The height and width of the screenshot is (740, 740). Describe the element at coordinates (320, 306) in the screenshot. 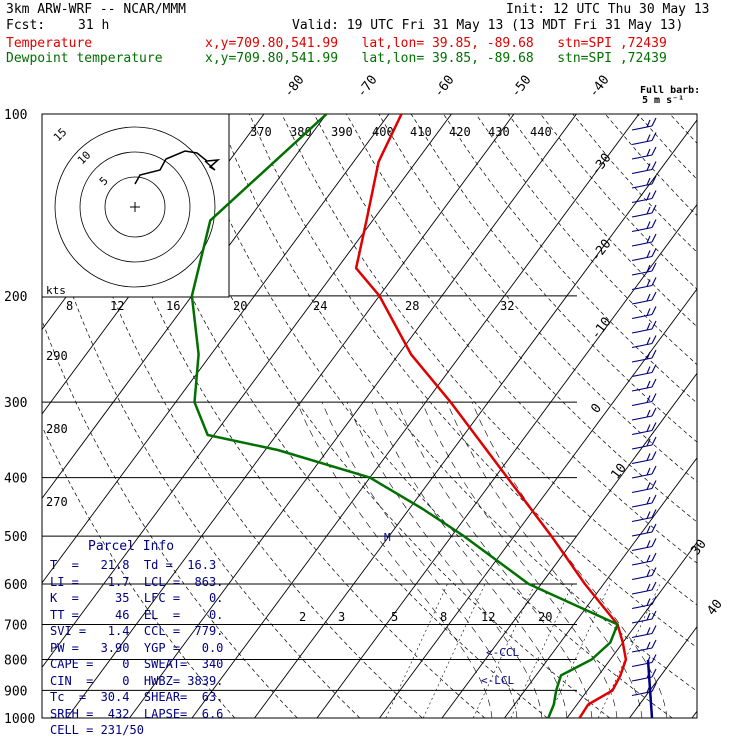

I see `scale-label: 24` at that location.